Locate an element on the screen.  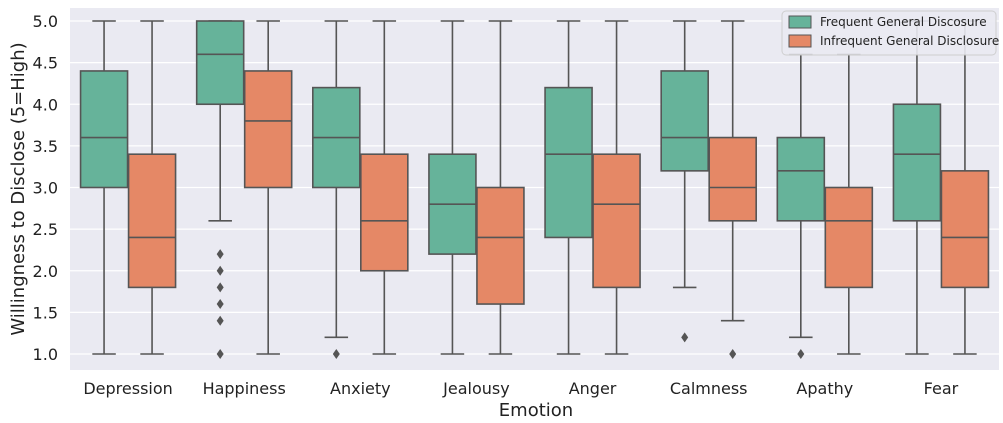
box-apathy-frequent is located at coordinates (801, 206).